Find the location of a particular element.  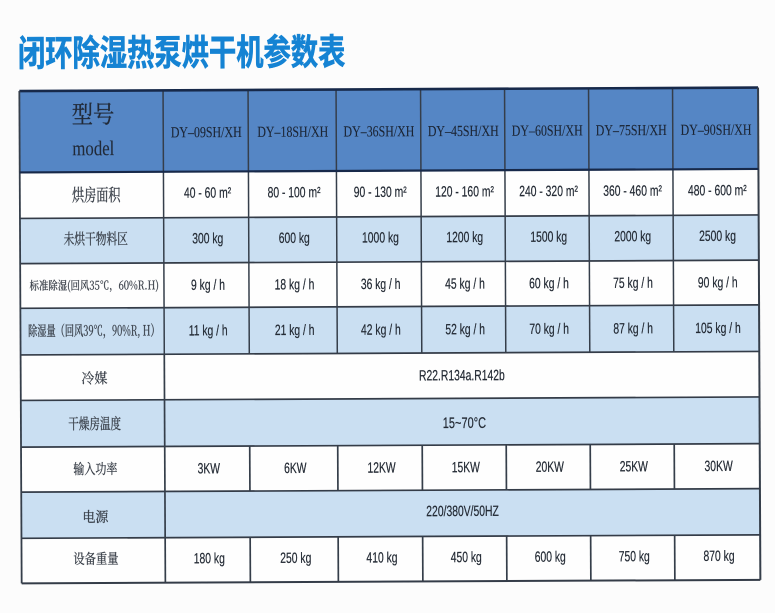

svg-text: 105 kg / h is located at coordinates (718, 328).